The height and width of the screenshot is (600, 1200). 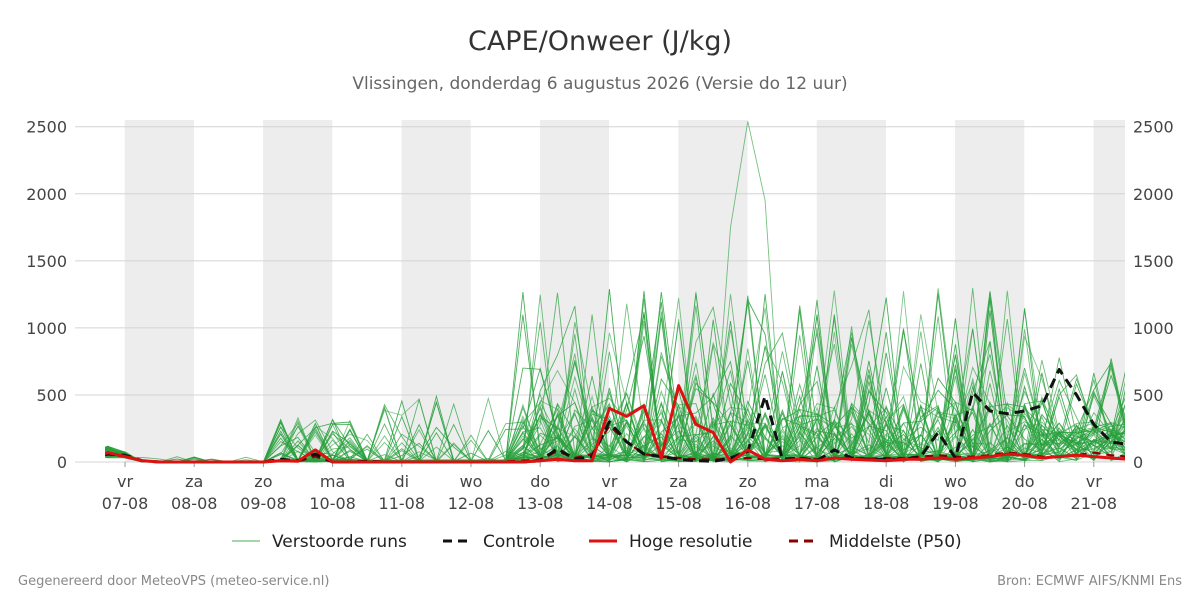 I want to click on main-series, so click(x=615, y=416).